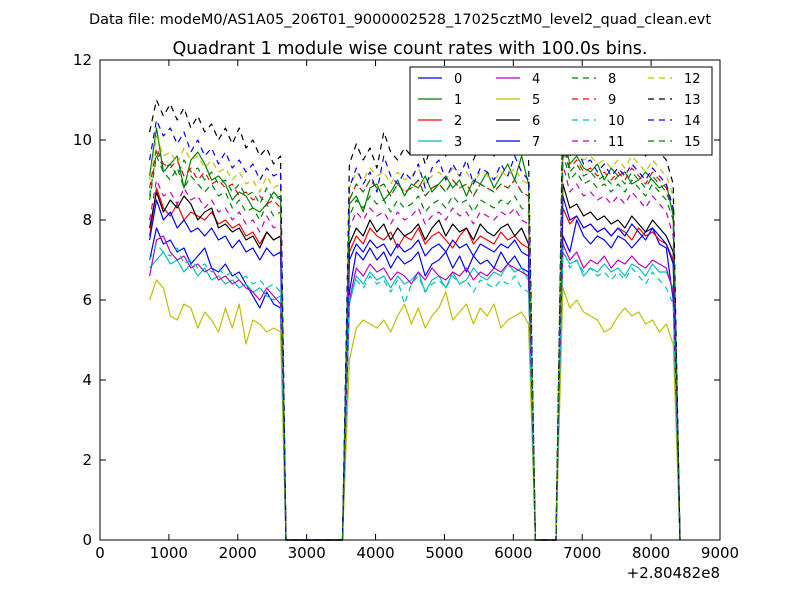 This screenshot has height=600, width=800. What do you see at coordinates (238, 553) in the screenshot?
I see `x-tick-label: 2000` at bounding box center [238, 553].